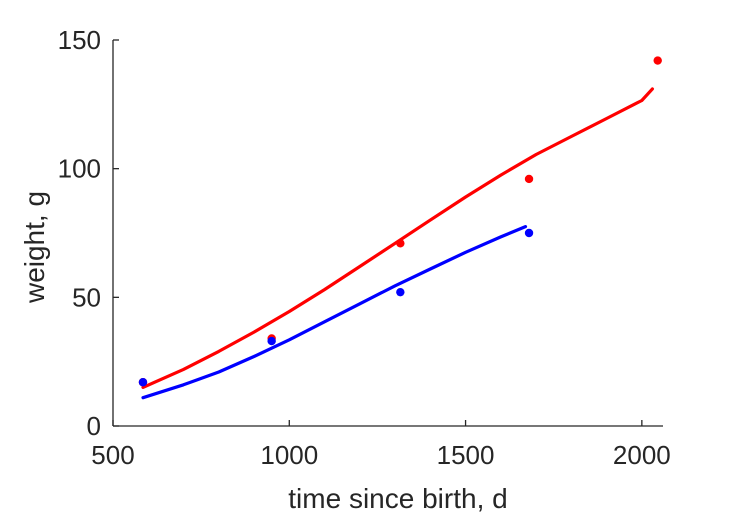 The height and width of the screenshot is (521, 729). What do you see at coordinates (397, 498) in the screenshot?
I see `x-axis-label: time since birth, d` at bounding box center [397, 498].